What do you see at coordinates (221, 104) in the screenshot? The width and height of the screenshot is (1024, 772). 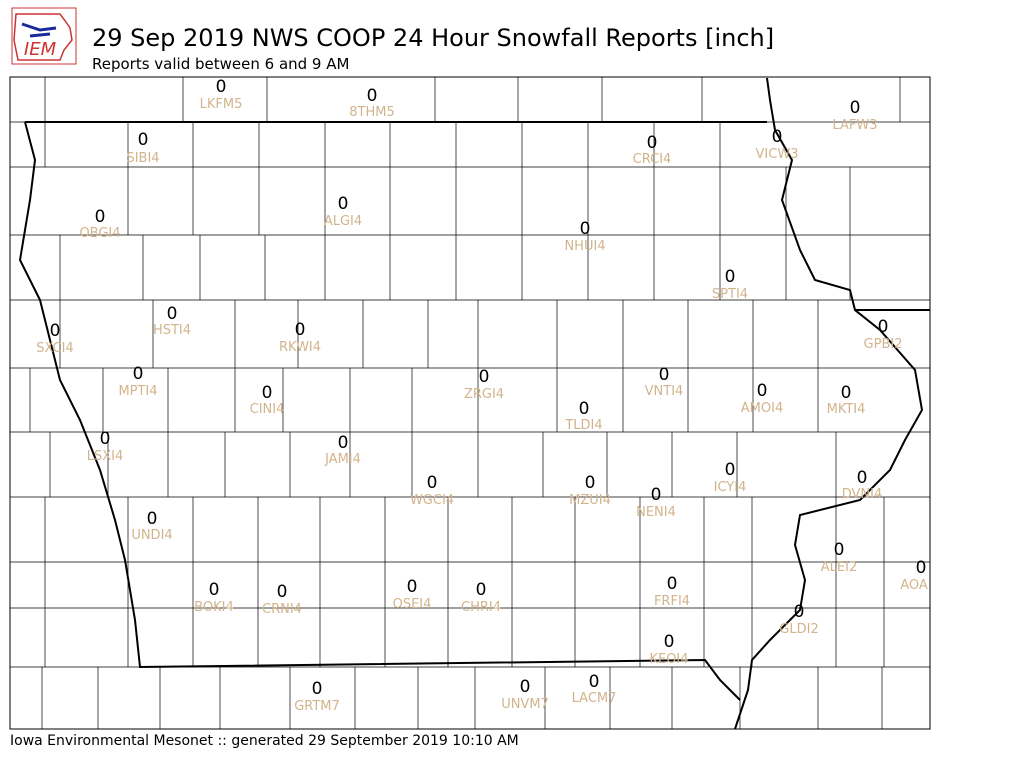 I see `station-label: LKFM5` at bounding box center [221, 104].